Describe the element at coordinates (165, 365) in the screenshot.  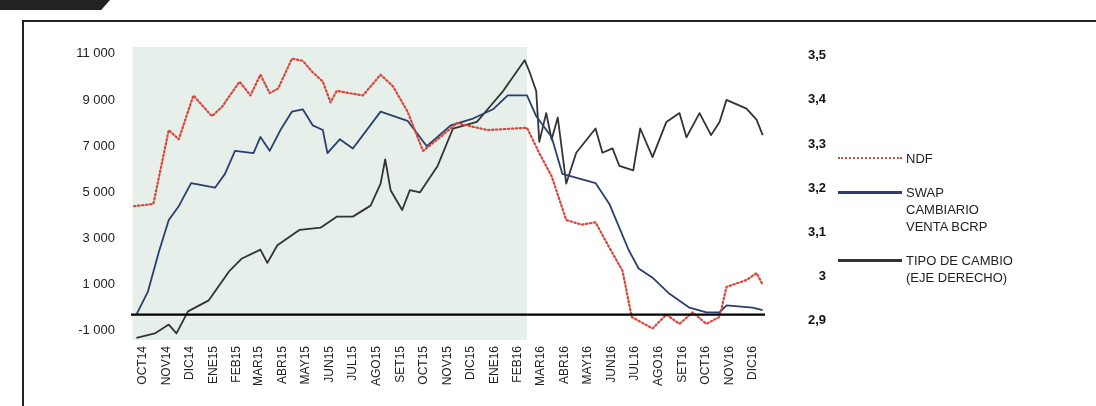
I see `x-tick-label: NOV14` at that location.